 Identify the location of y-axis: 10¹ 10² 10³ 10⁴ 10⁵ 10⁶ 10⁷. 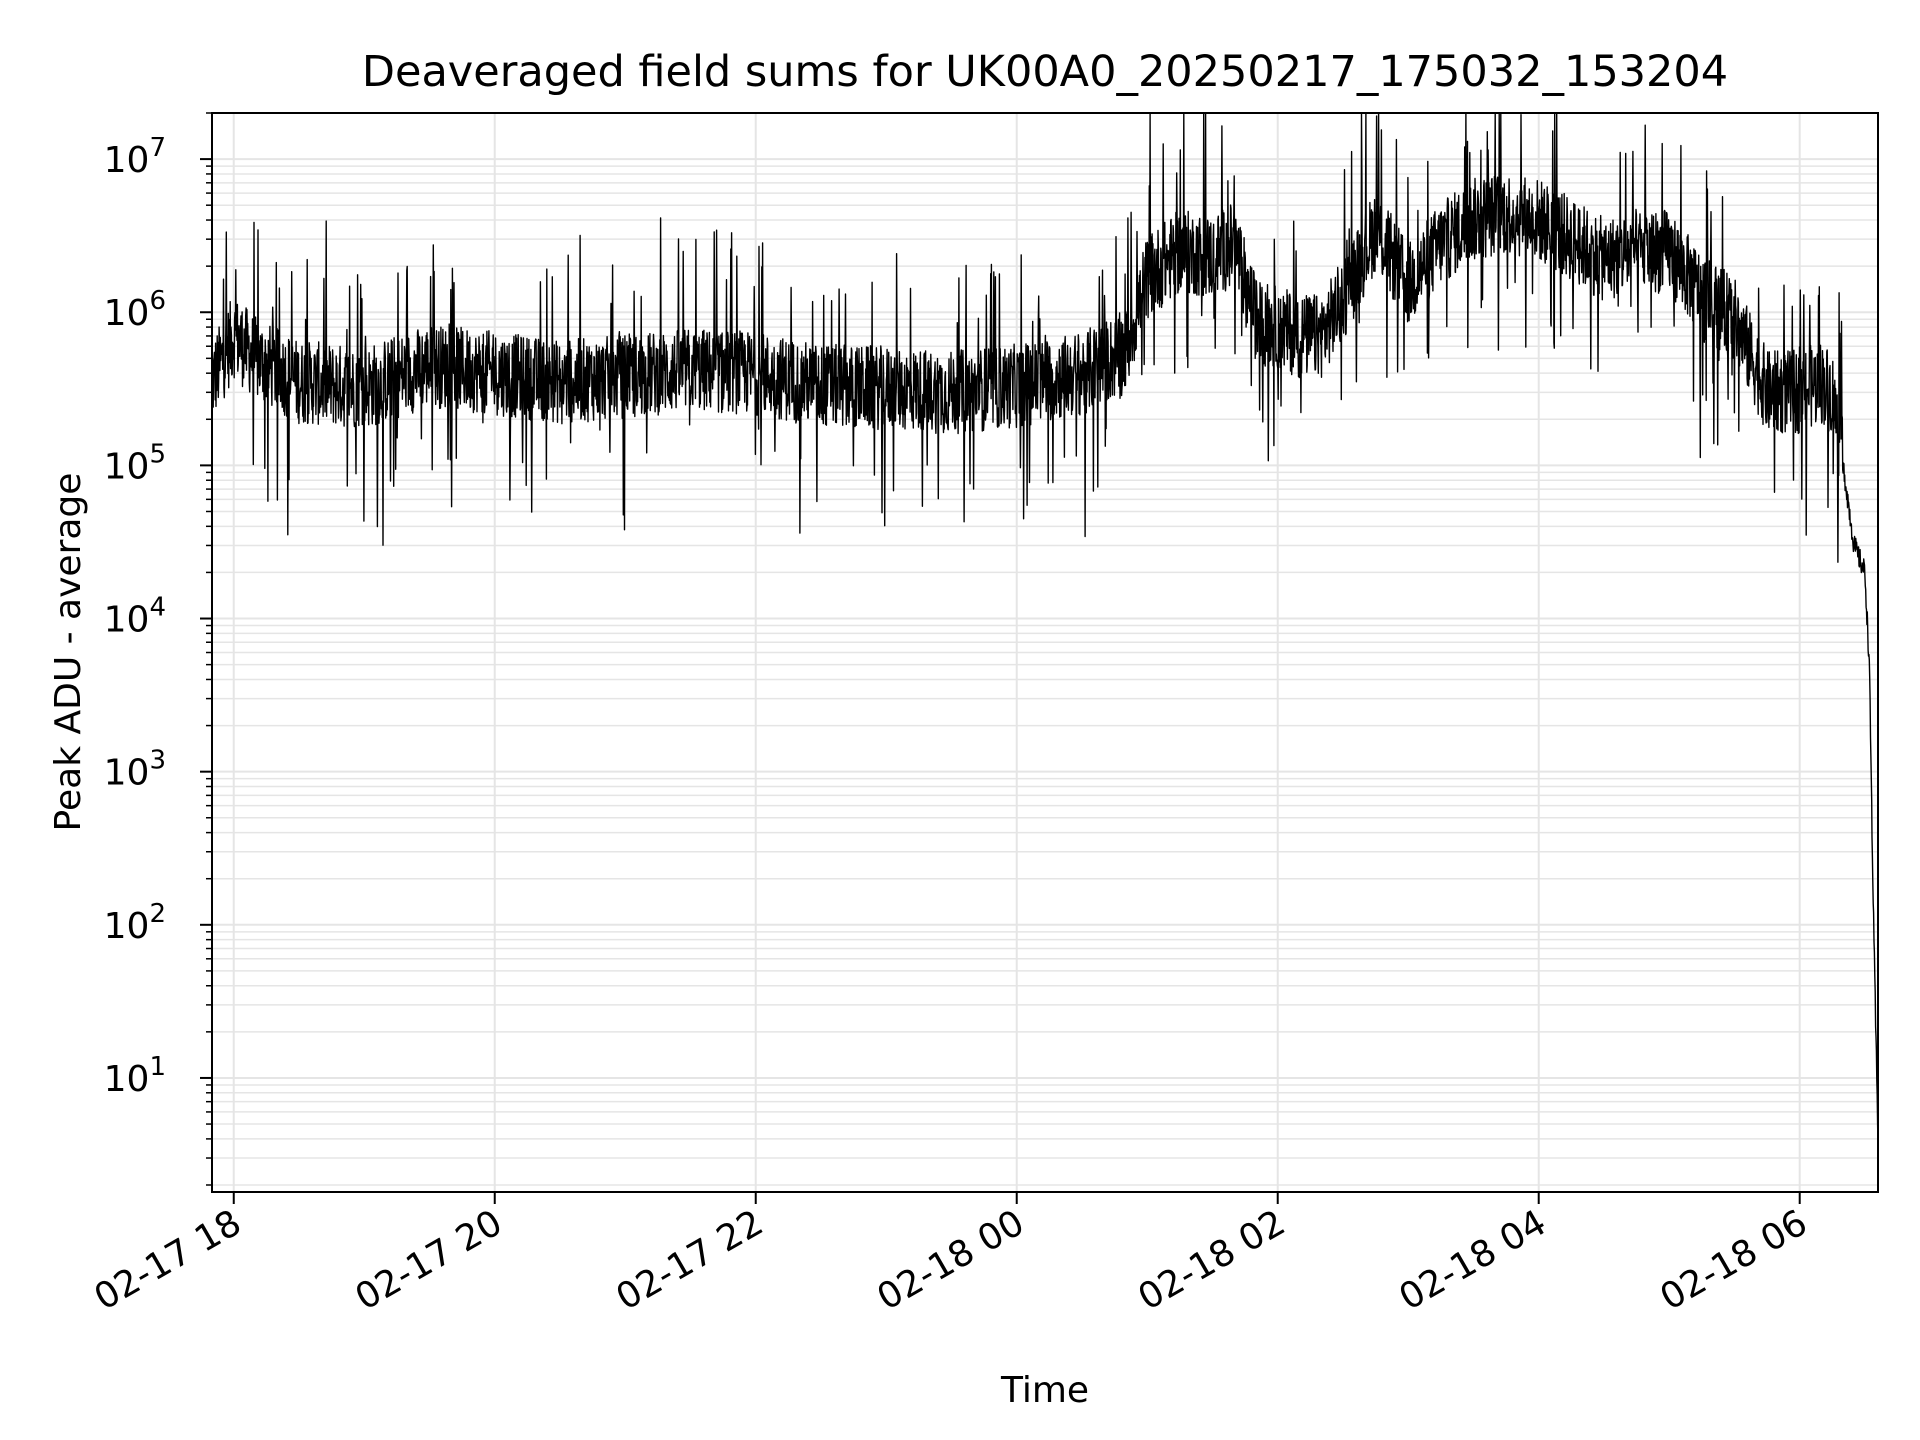
(158, 649).